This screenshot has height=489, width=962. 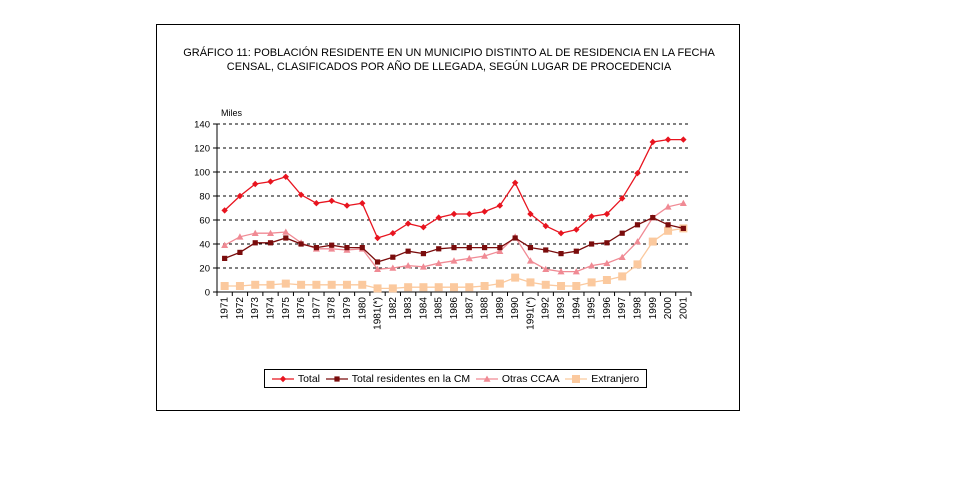 What do you see at coordinates (378, 313) in the screenshot?
I see `x-tick-label-10: 1981(*)` at bounding box center [378, 313].